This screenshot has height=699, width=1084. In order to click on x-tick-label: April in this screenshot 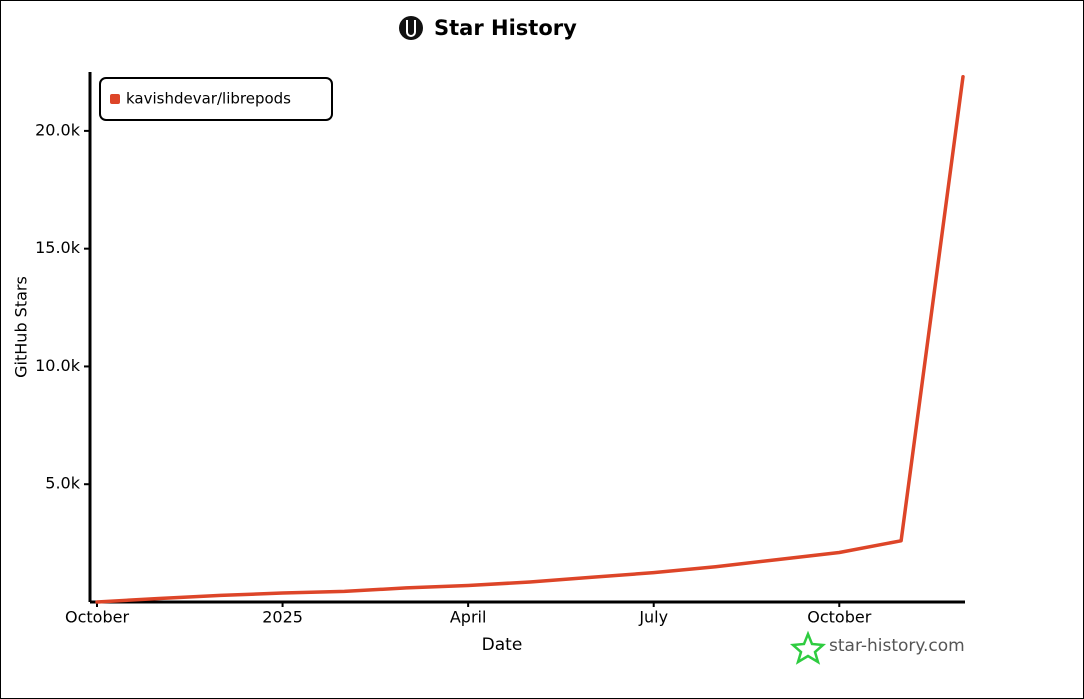, I will do `click(468, 617)`.